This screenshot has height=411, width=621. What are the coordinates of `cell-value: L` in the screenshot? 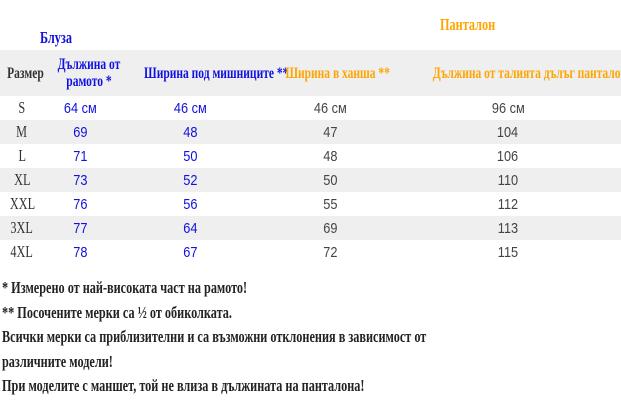 It's located at (22, 155).